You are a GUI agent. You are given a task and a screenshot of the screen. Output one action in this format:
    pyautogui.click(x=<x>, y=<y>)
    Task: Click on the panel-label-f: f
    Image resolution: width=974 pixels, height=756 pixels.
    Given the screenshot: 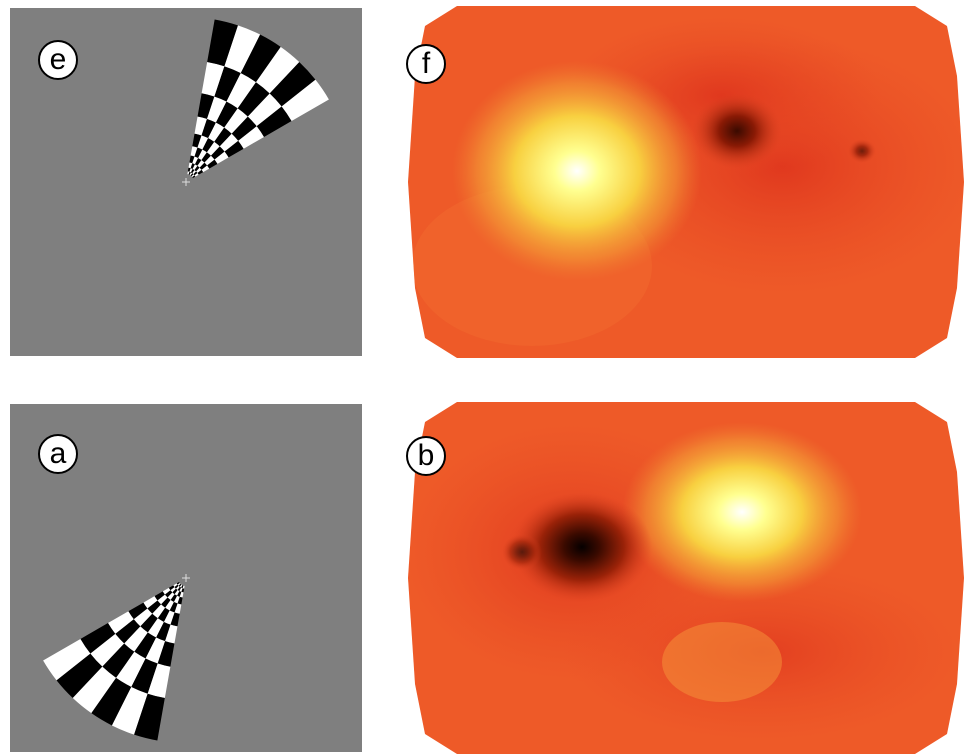 What is the action you would take?
    pyautogui.click(x=426, y=64)
    